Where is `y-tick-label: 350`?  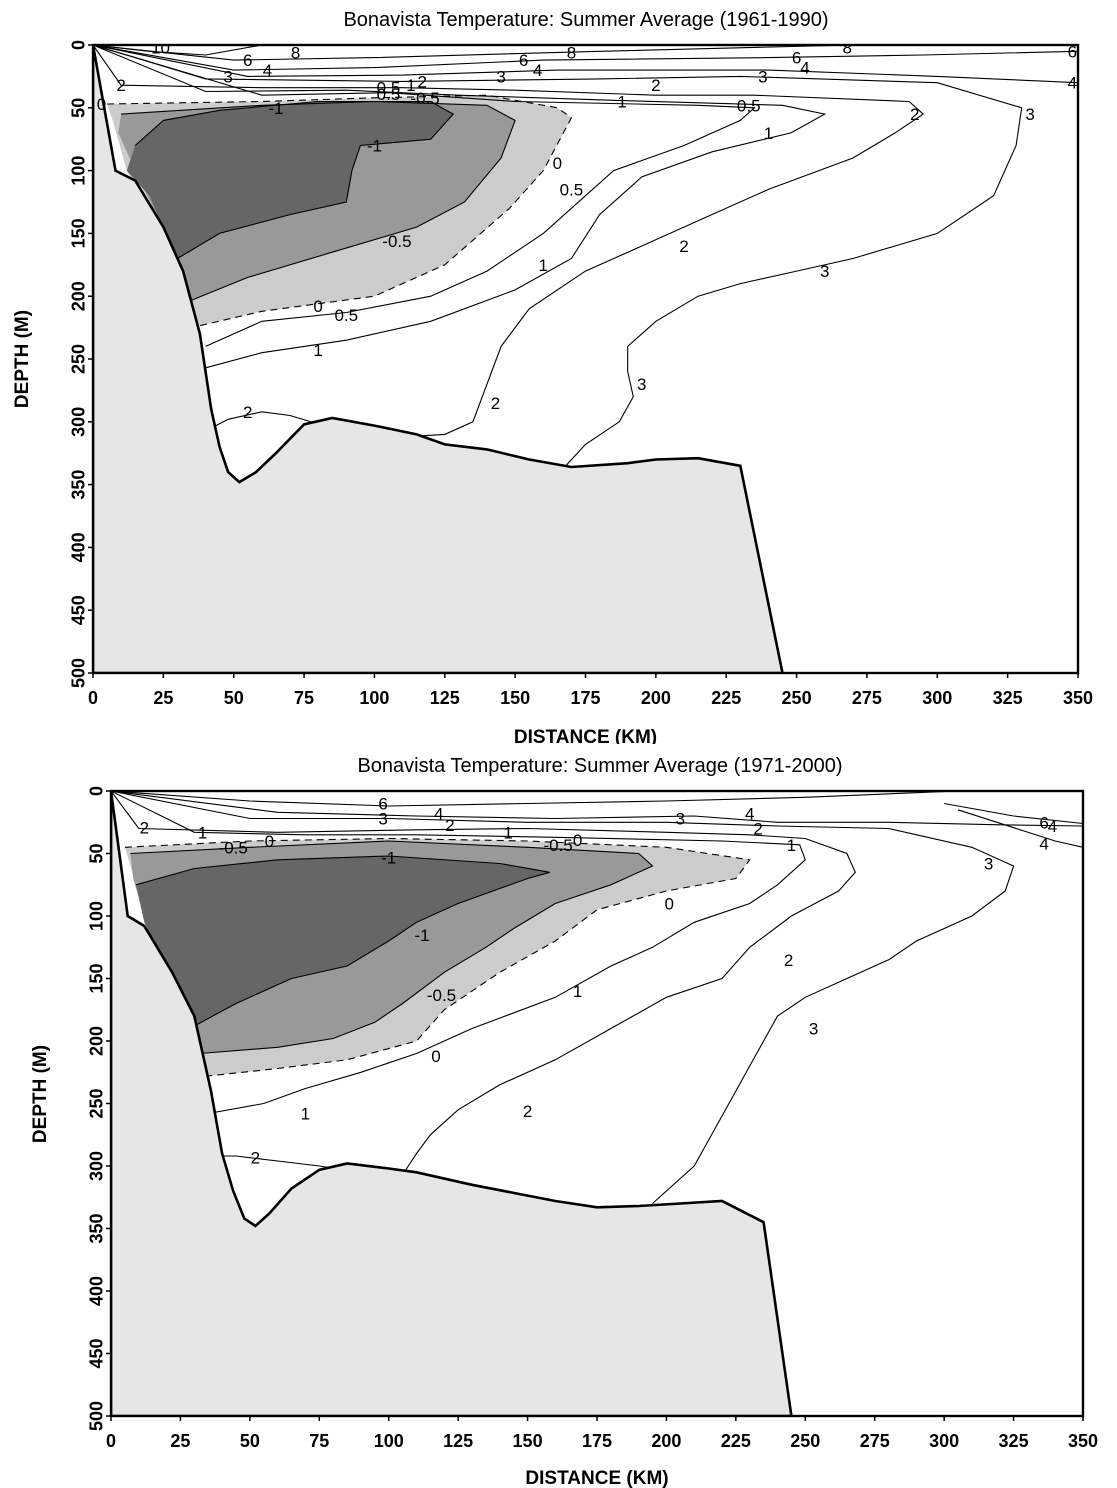
y-tick-label: 350 is located at coordinates (78, 485).